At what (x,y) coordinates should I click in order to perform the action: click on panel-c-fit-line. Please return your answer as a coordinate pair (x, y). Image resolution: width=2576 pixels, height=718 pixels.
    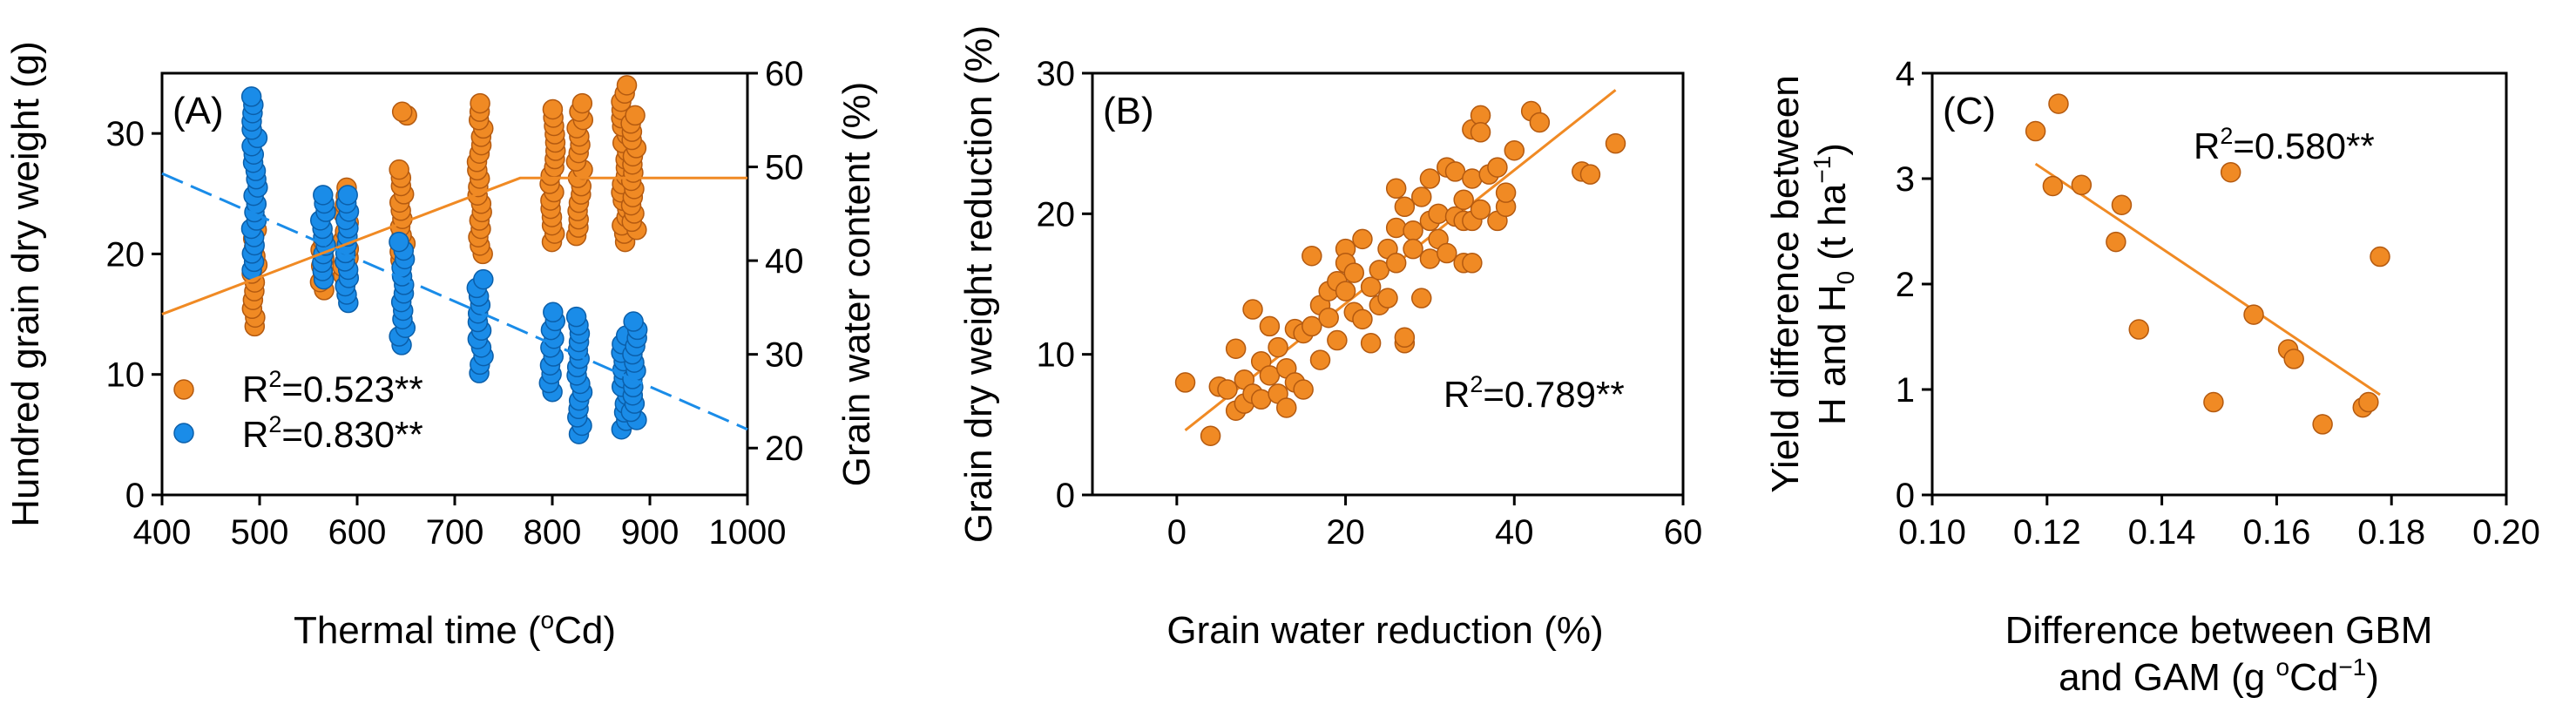
    Looking at the image, I should click on (2207, 279).